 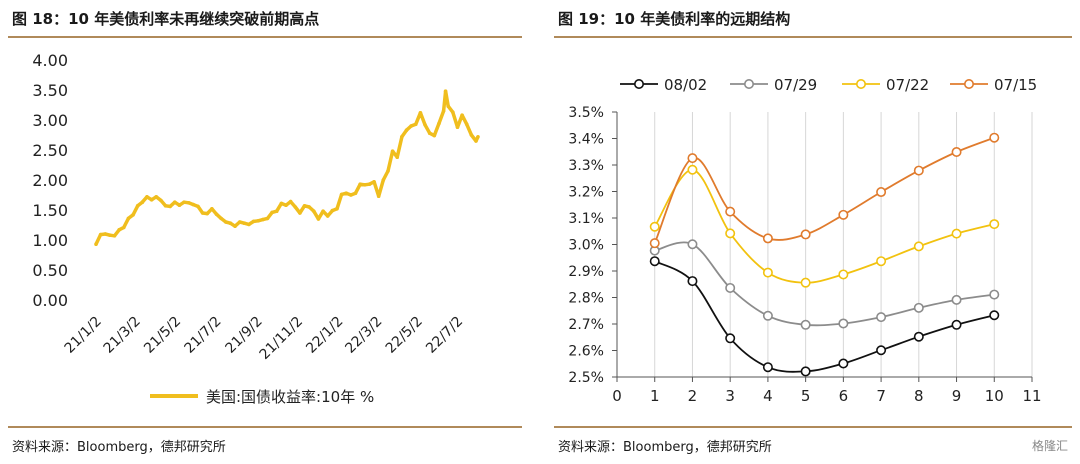 What do you see at coordinates (166, 19) in the screenshot?
I see `figure-18-title: 图 18：10 年美债利率未再继续突破前期高点` at bounding box center [166, 19].